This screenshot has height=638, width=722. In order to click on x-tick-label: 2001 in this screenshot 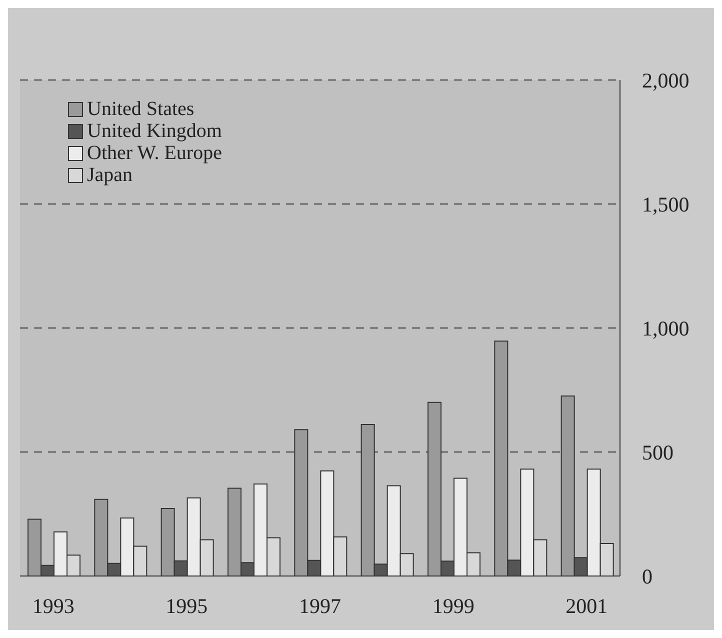, I will do `click(587, 606)`.